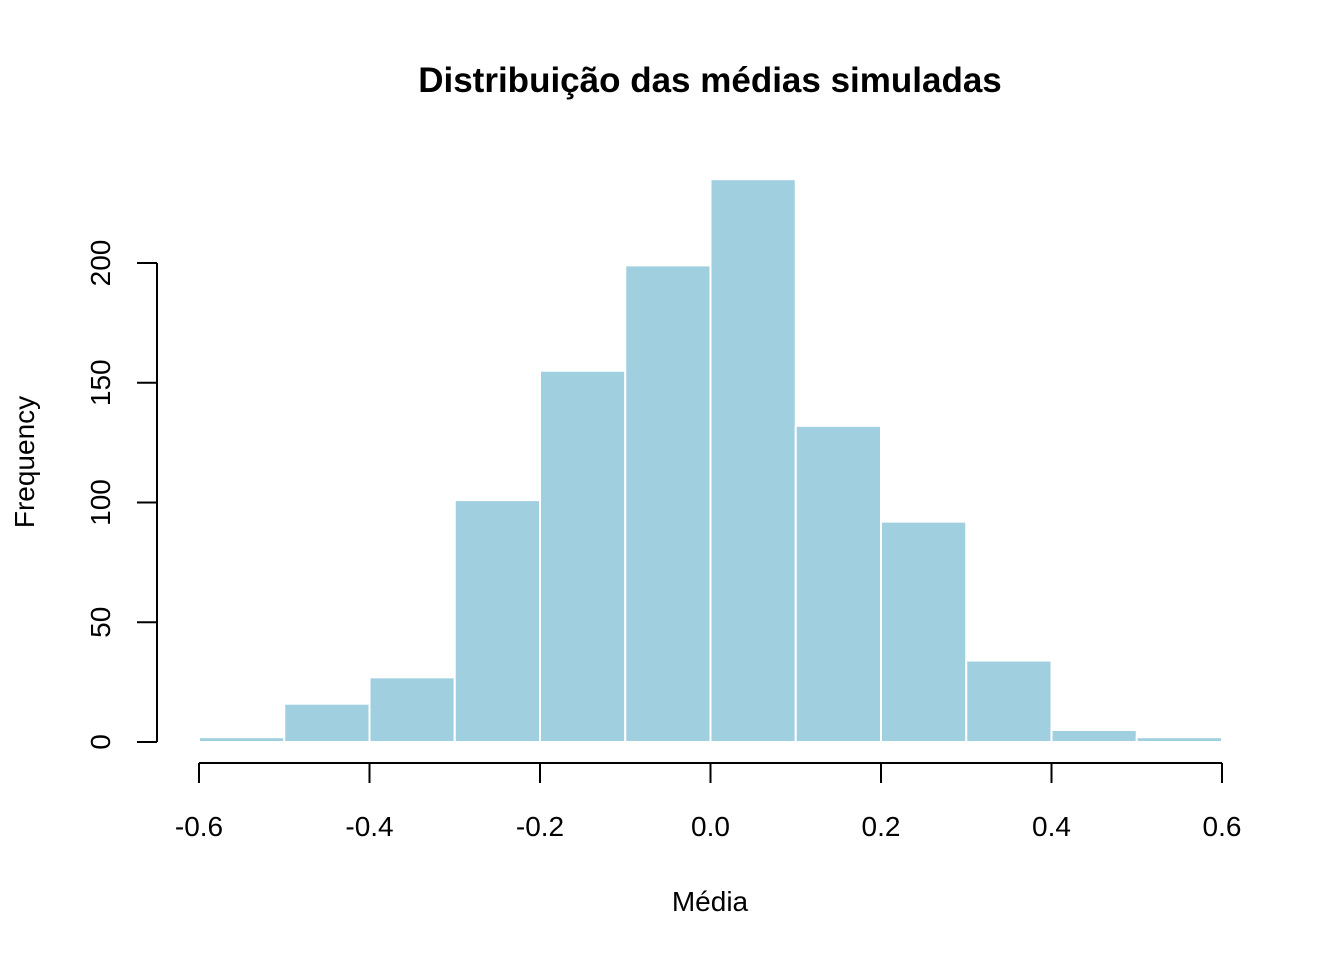 This screenshot has width=1344, height=960. Describe the element at coordinates (100, 382) in the screenshot. I see `y-tick-label: 150` at that location.